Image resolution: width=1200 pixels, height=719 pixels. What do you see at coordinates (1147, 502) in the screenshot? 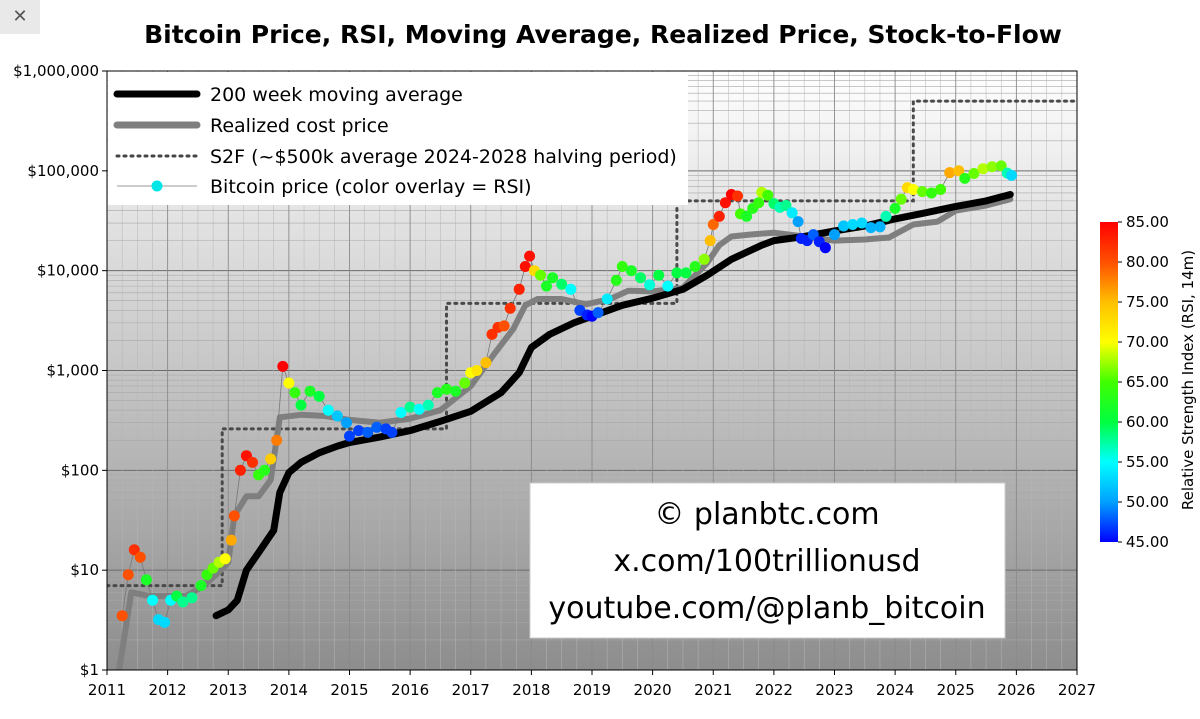
I see `colorbar-tick-label: 50.00` at bounding box center [1147, 502].